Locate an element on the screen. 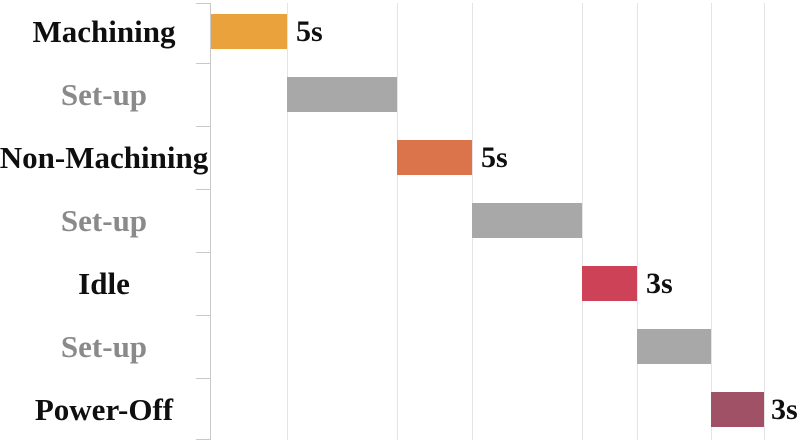 The image size is (800, 441). bar-power-off is located at coordinates (737, 409).